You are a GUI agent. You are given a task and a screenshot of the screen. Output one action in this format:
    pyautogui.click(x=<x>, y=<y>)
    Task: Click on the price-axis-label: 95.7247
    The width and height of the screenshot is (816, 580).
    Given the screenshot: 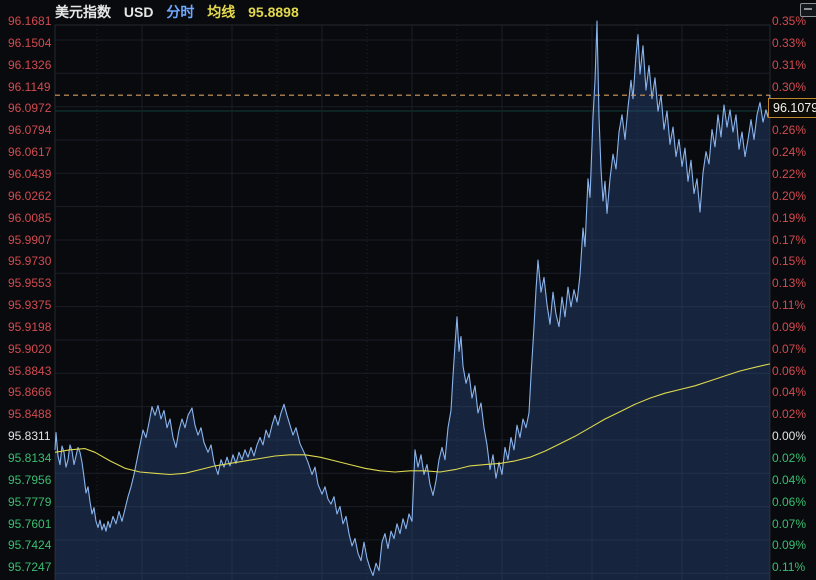 What is the action you would take?
    pyautogui.click(x=30, y=567)
    